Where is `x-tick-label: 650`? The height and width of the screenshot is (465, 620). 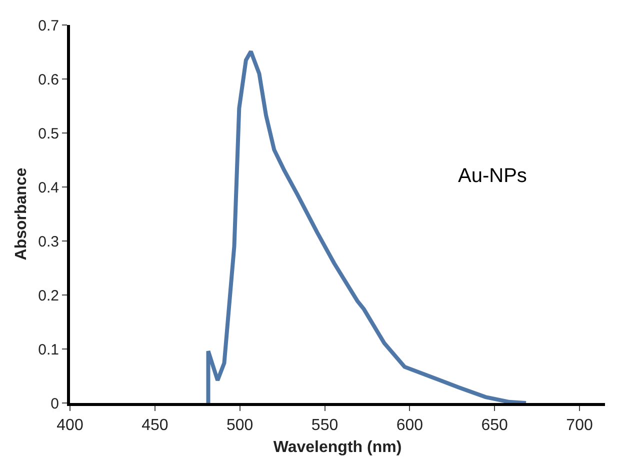 x-tick-label: 650 is located at coordinates (494, 425).